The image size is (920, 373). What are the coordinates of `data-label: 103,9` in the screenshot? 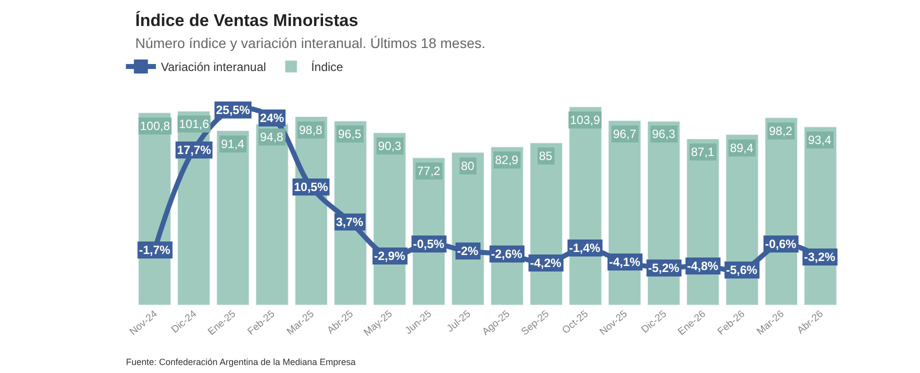 It's located at (585, 120).